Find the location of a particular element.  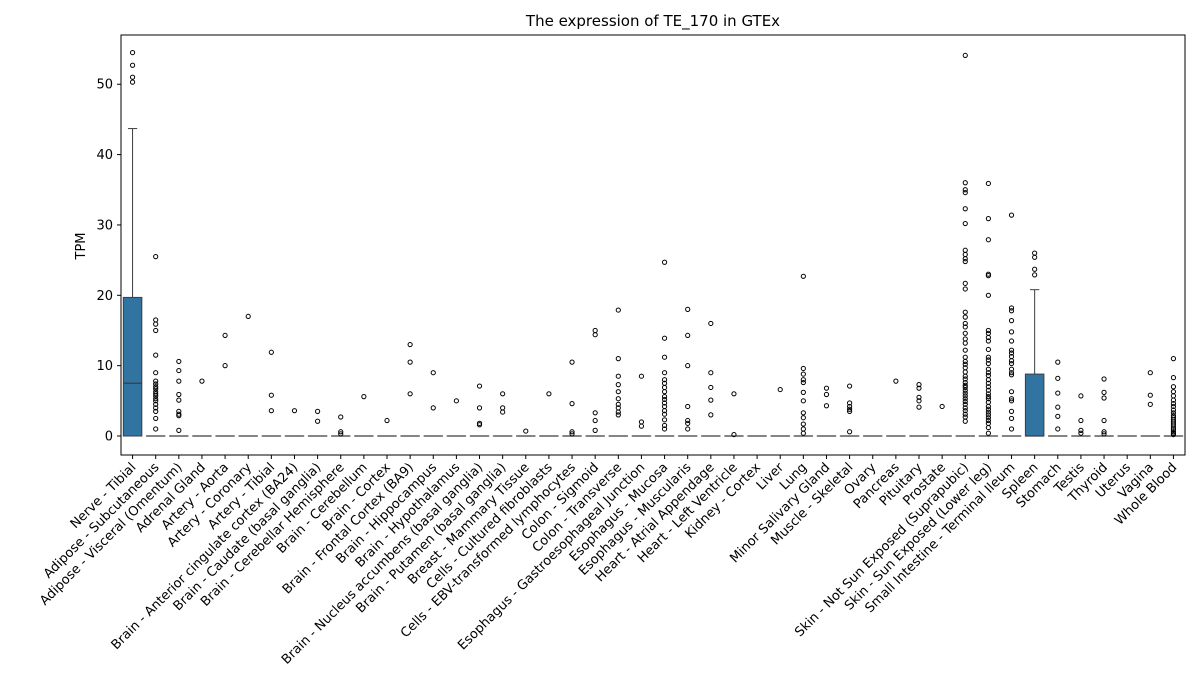

y-axis: 0 10 20 30 40 50 is located at coordinates (108, 261).